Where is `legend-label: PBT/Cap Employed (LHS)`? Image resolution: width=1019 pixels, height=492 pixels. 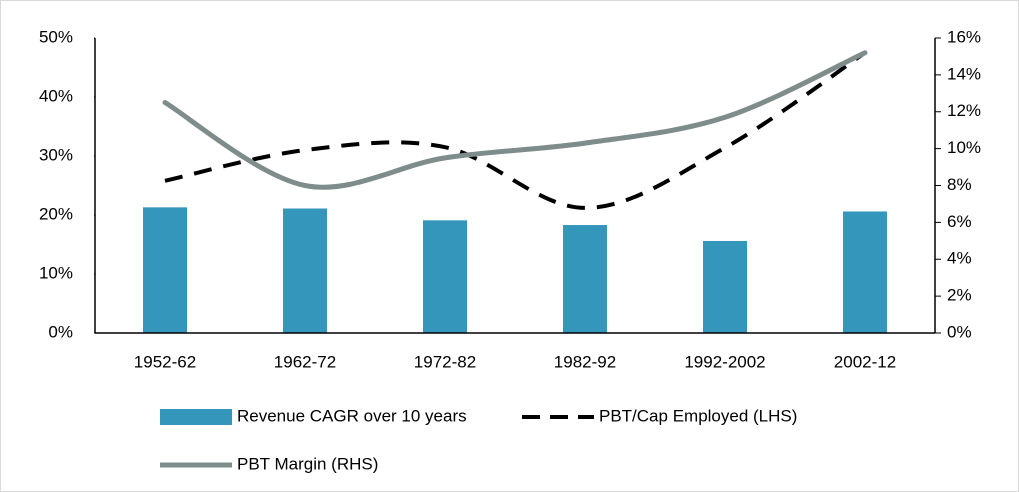 legend-label: PBT/Cap Employed (LHS) is located at coordinates (698, 415).